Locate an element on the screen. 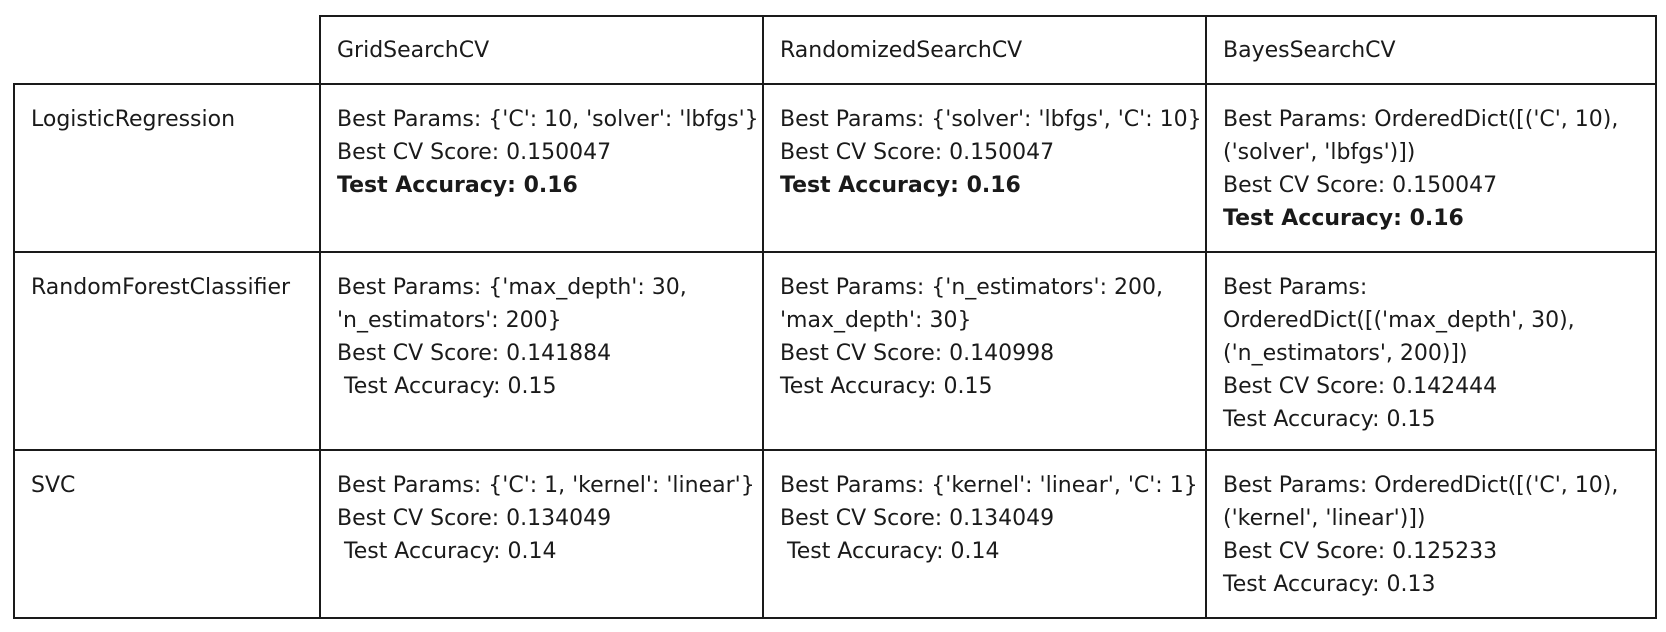 This screenshot has height=632, width=1666. row-header-randomforestclassifier: RandomForestClassifier is located at coordinates (167, 351).